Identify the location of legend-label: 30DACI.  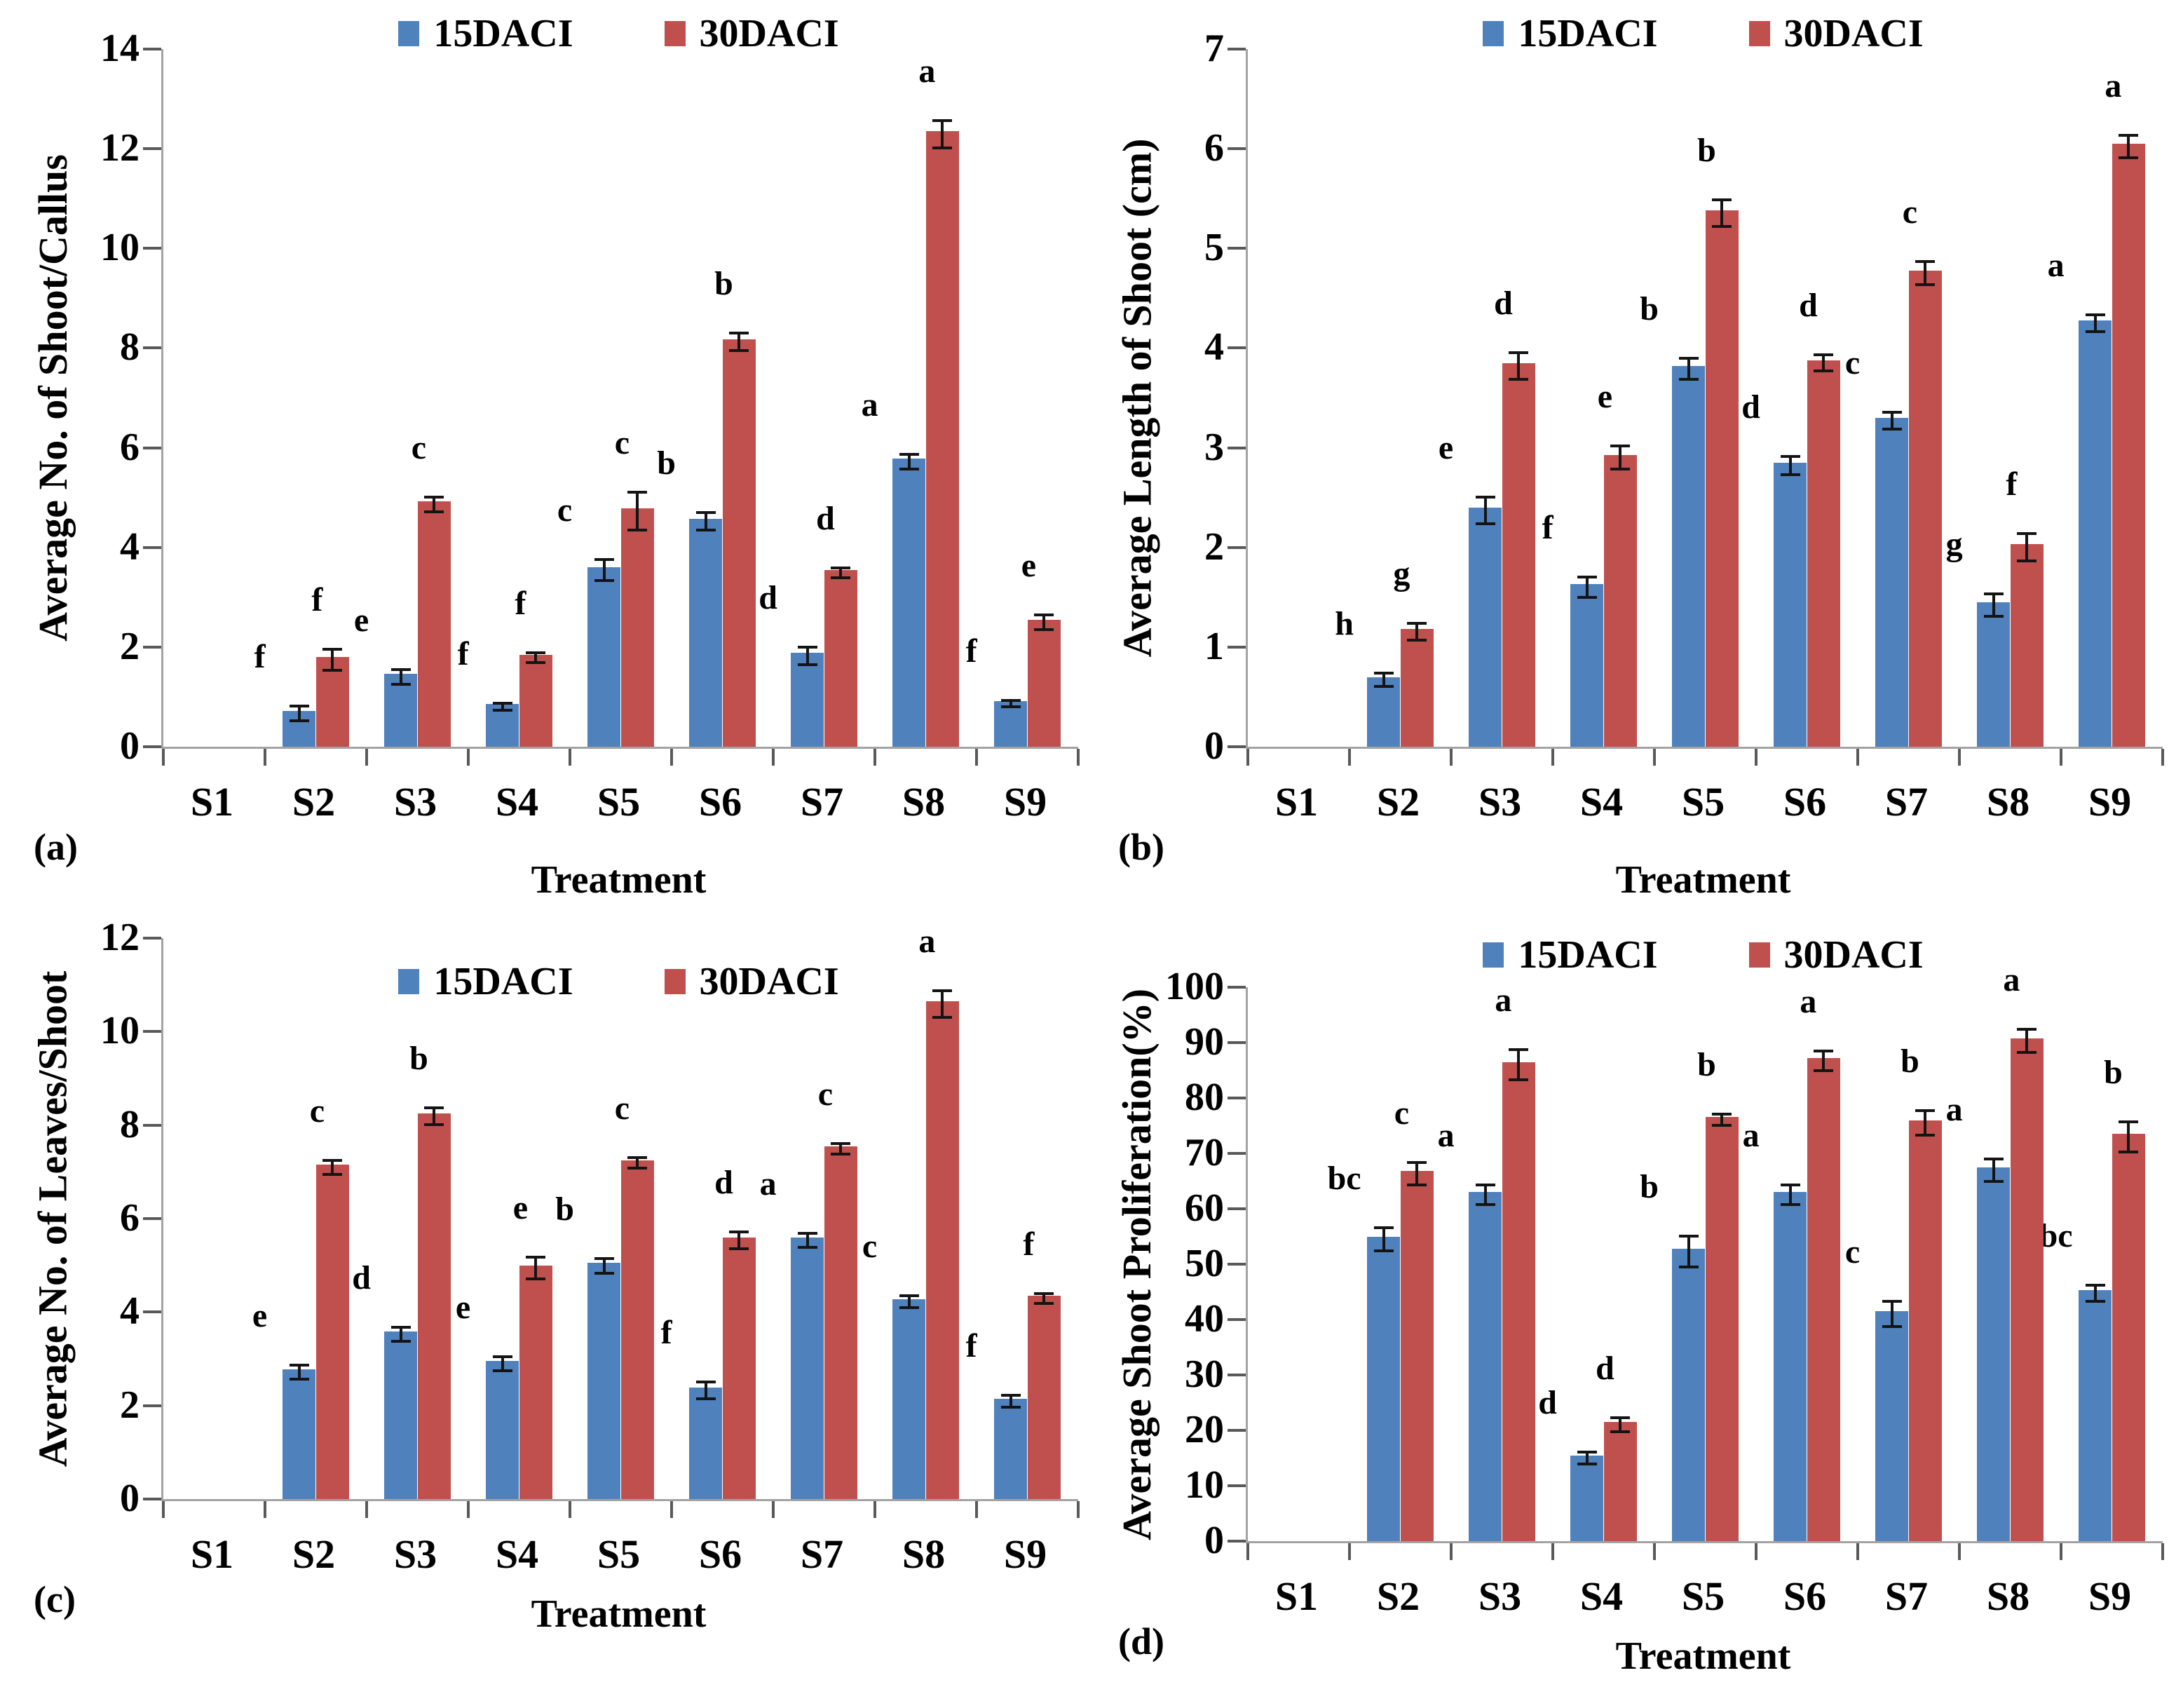
(769, 982).